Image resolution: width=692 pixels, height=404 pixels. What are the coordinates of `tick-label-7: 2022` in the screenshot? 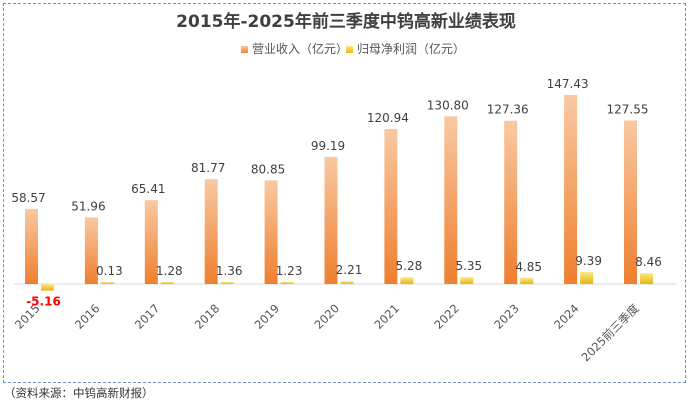 It's located at (446, 316).